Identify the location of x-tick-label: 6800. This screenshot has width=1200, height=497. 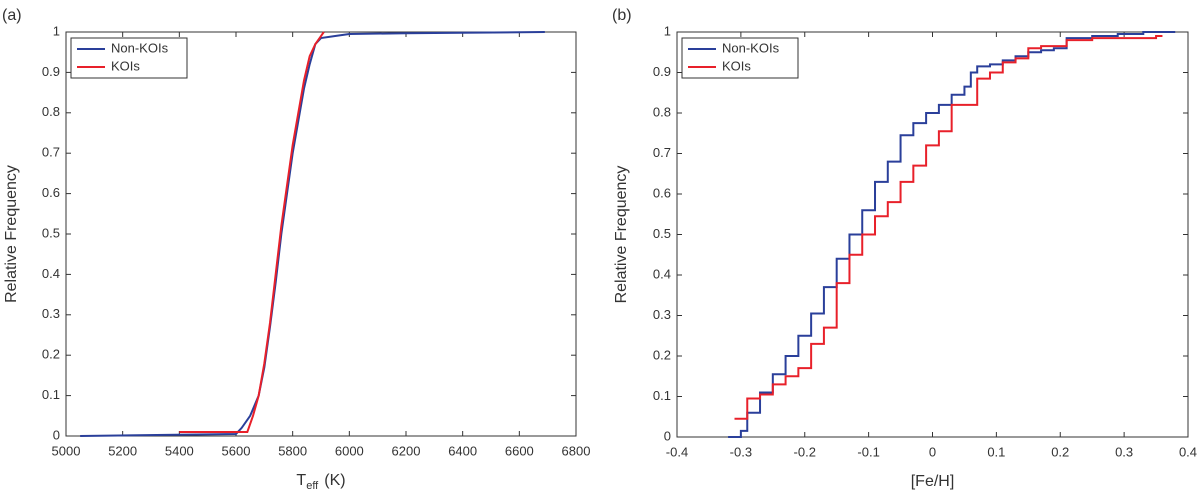
(576, 450).